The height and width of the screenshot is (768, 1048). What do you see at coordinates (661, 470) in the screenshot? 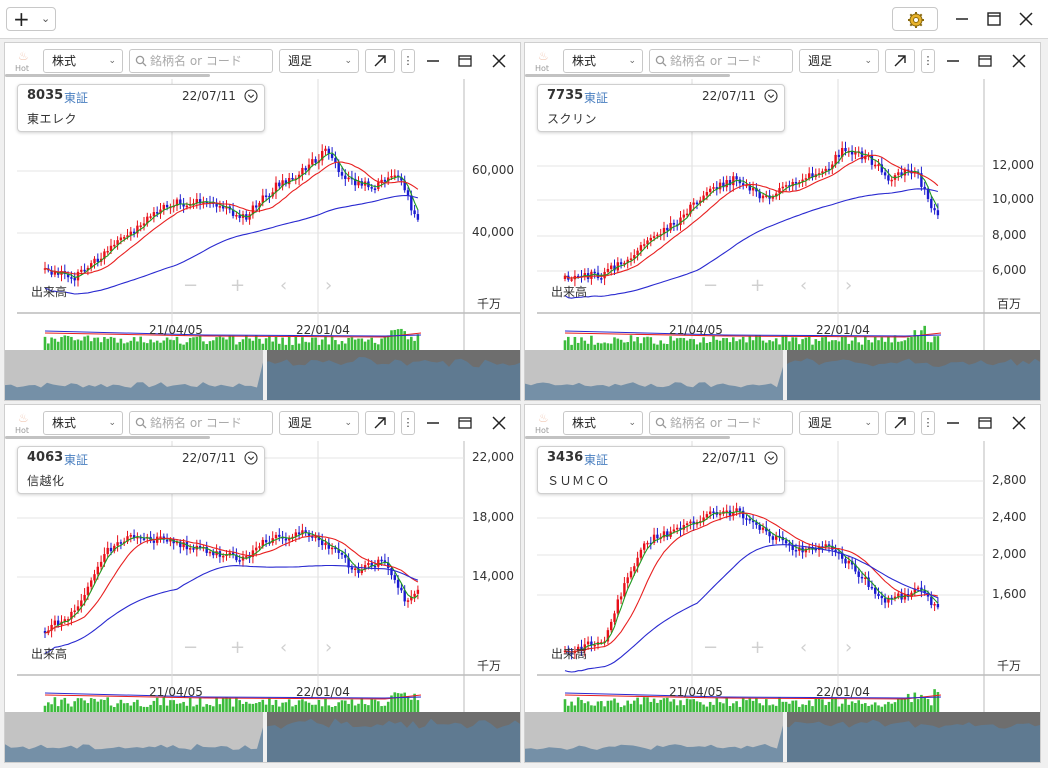
I see `stock-info-box: 3436 東証 22/07/11 ＳＵＭＣＯ` at bounding box center [661, 470].